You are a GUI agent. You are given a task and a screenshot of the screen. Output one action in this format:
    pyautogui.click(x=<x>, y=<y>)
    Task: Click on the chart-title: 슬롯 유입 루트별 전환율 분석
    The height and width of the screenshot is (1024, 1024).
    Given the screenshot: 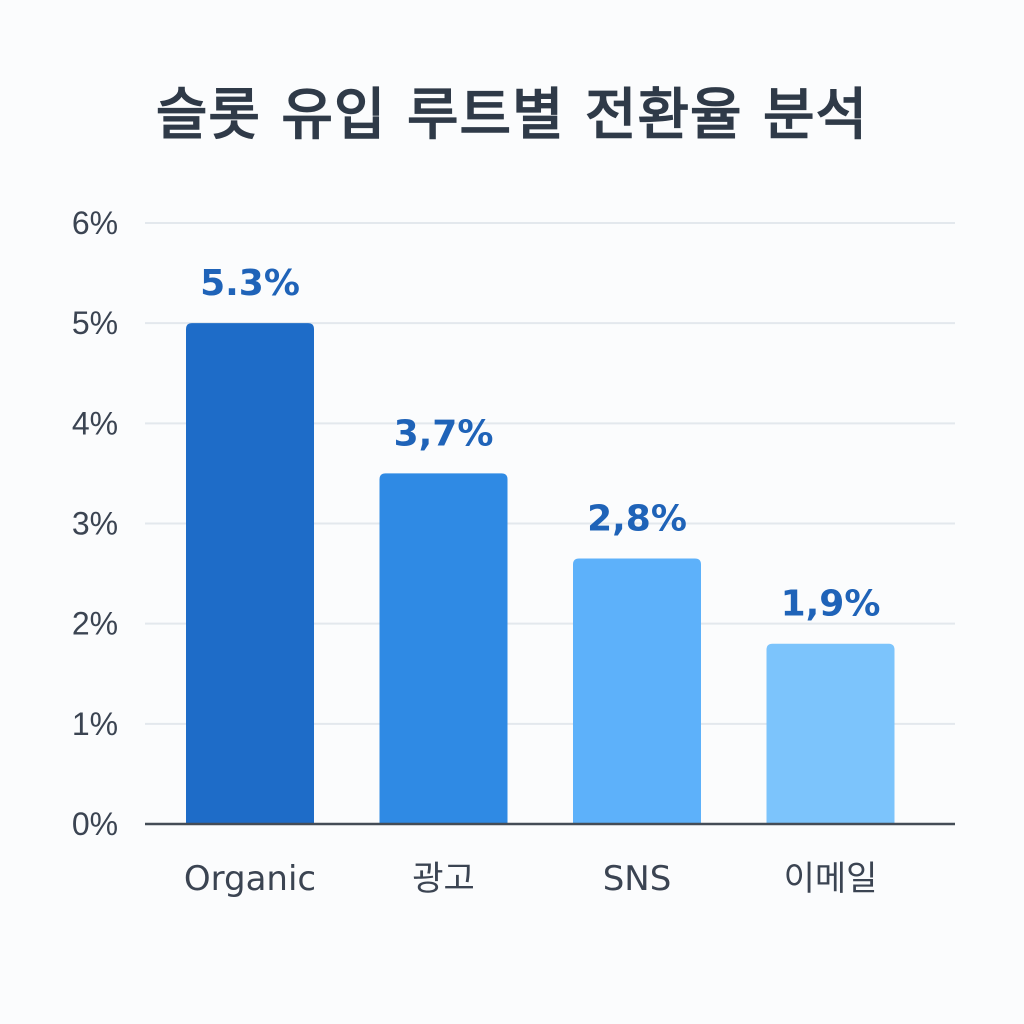 What is the action you would take?
    pyautogui.click(x=512, y=115)
    